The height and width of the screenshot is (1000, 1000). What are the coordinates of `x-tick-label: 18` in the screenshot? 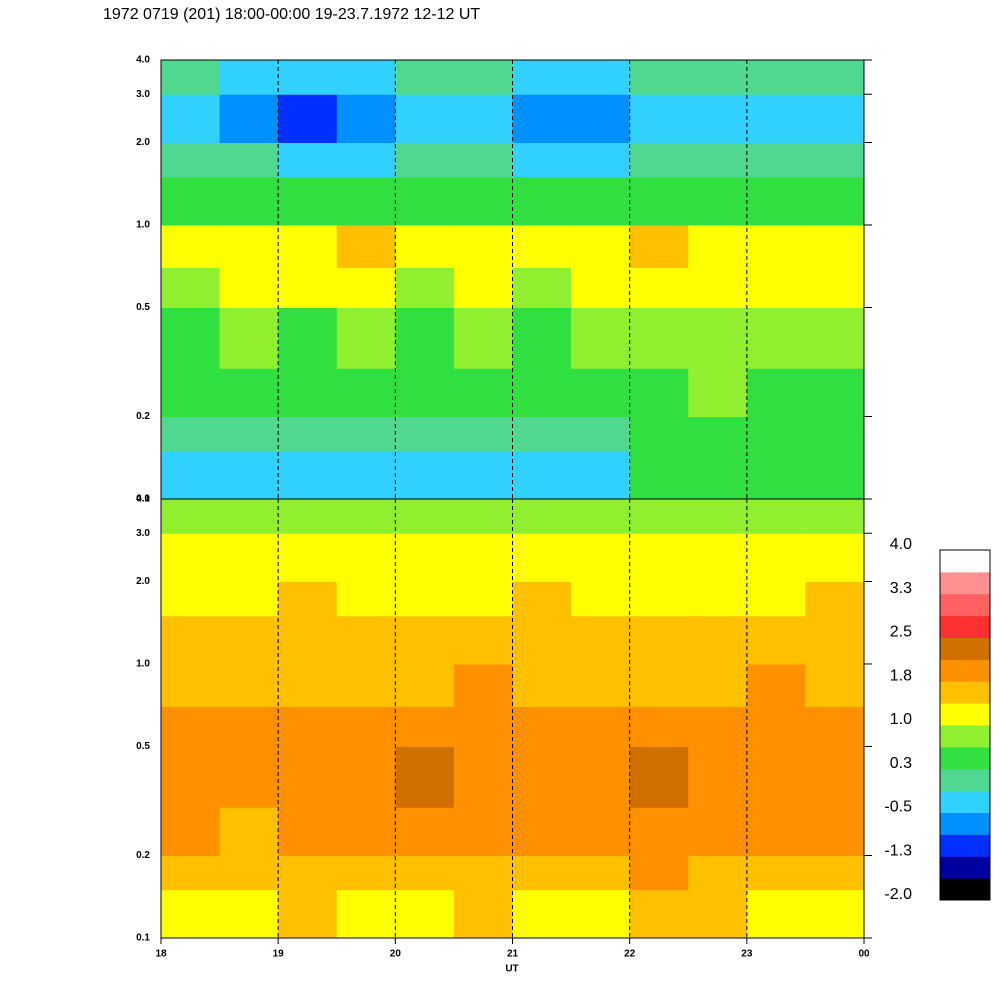 It's located at (161, 954).